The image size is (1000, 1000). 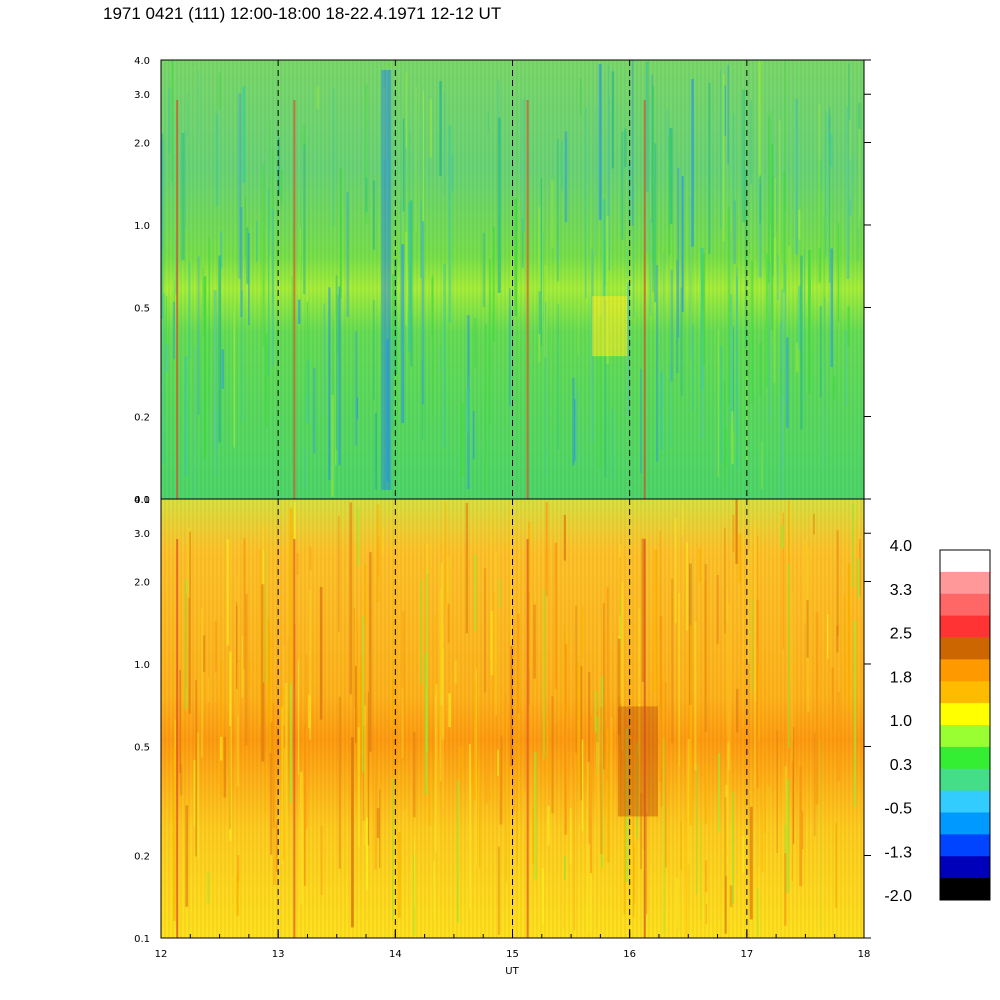 I want to click on colorbar: 4.0 3.3 2.5 1.8 1.0 0.3 -0.5 -1.3 -2.0, so click(x=937, y=721).